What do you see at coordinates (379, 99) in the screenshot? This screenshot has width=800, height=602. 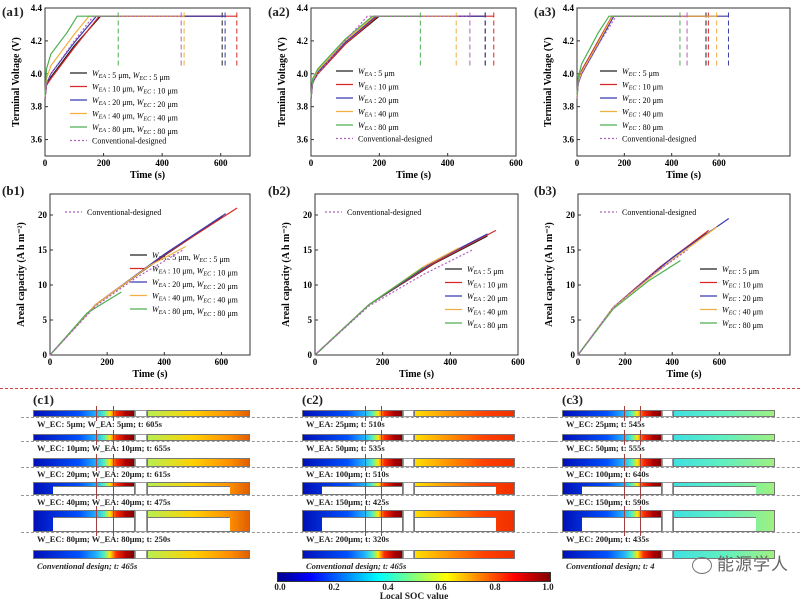 I see `legend-label: WEA : 20 μm` at bounding box center [379, 99].